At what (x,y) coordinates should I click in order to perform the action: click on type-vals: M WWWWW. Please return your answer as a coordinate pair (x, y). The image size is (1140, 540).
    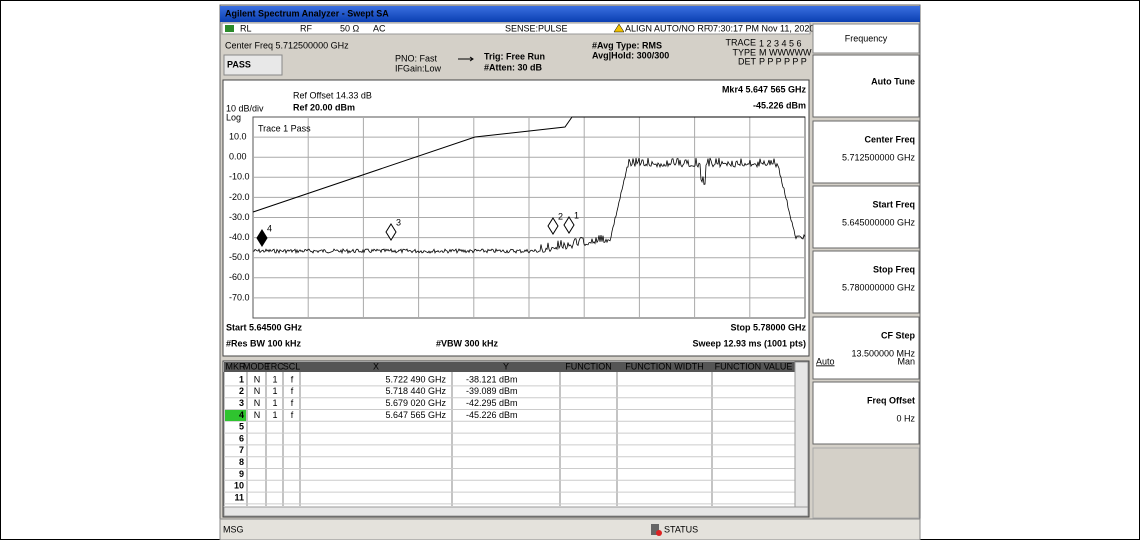
    Looking at the image, I should click on (785, 52).